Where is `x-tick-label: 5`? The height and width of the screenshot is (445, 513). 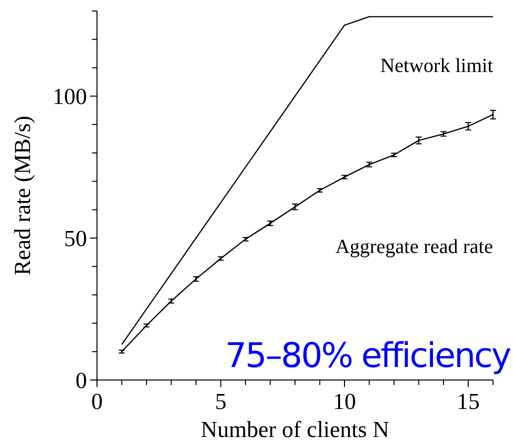 x-tick-label: 5 is located at coordinates (220, 401).